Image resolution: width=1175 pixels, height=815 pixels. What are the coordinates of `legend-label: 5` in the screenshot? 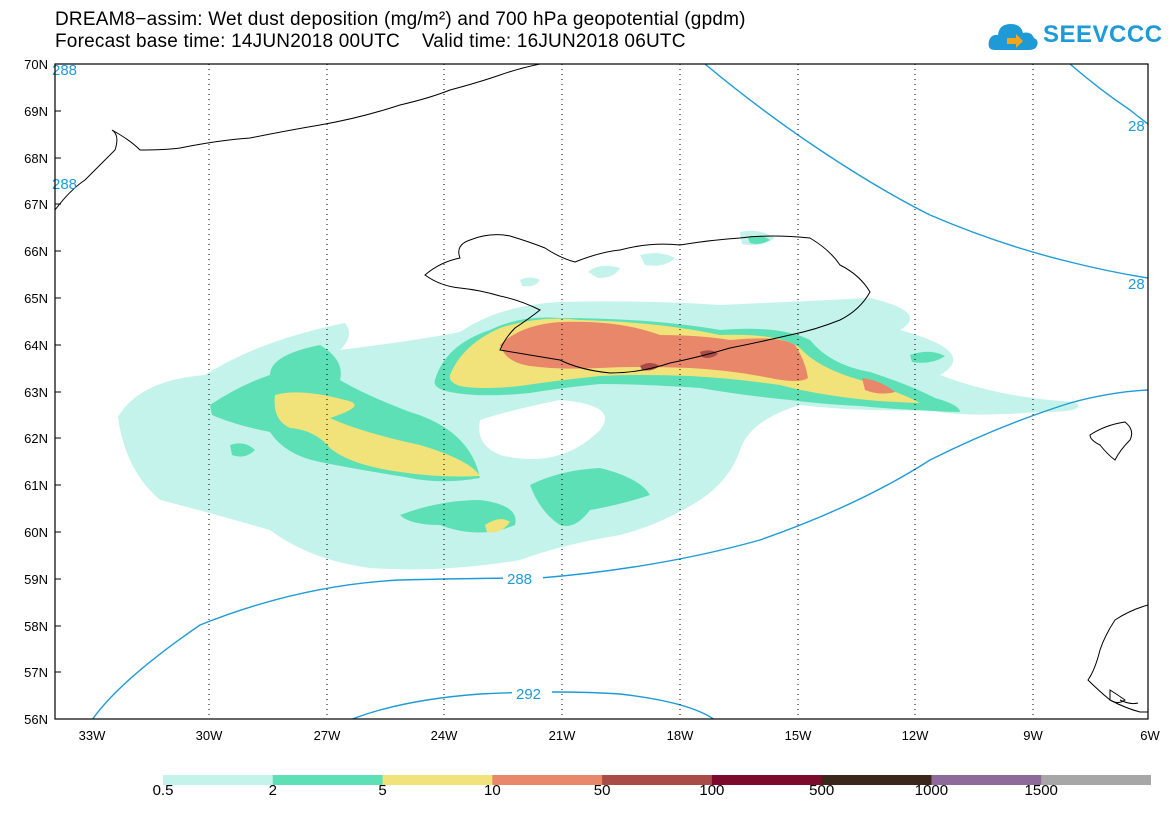 It's located at (382, 790).